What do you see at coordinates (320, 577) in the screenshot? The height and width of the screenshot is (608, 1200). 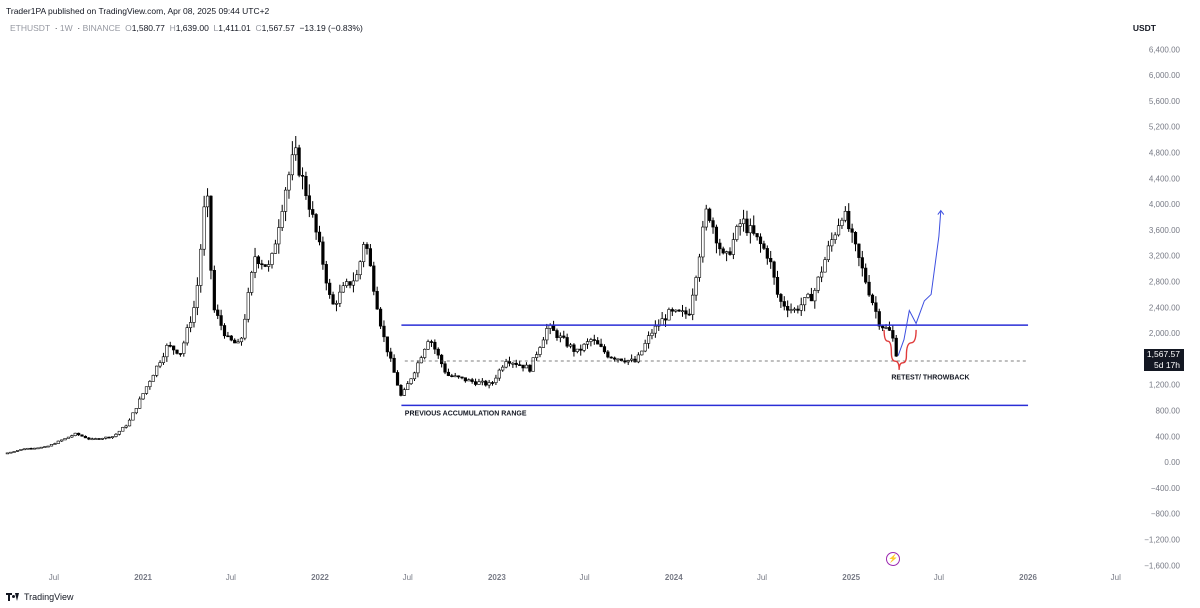 I see `x-tick-label: 2022` at bounding box center [320, 577].